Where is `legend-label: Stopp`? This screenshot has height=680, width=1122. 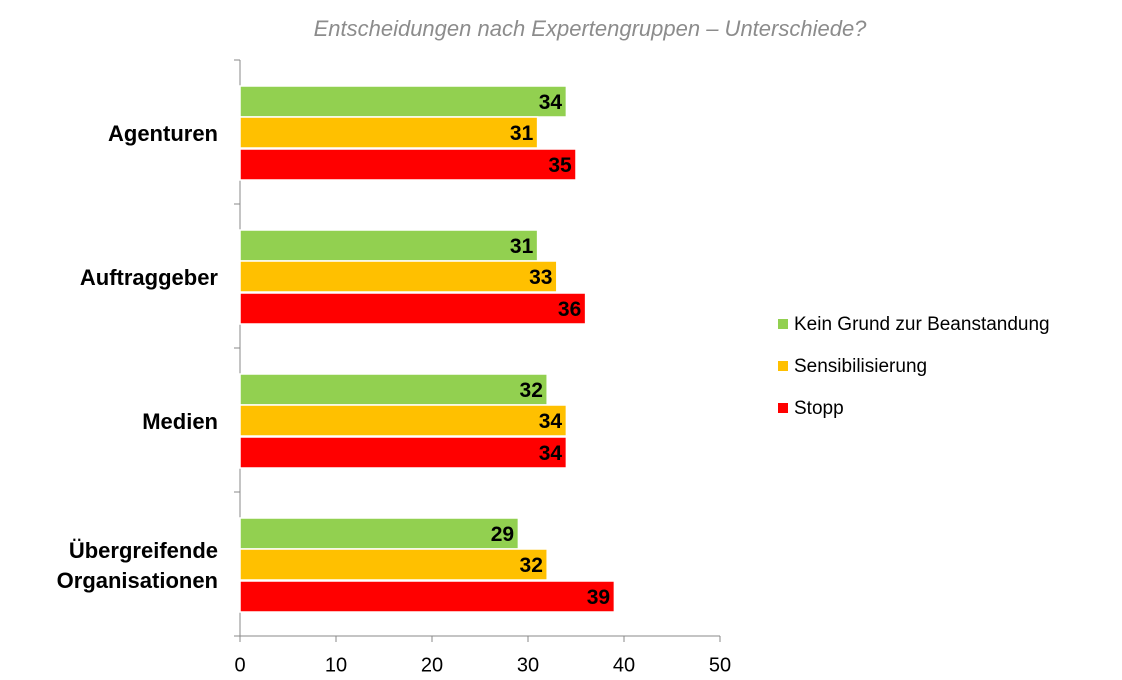 legend-label: Stopp is located at coordinates (819, 408).